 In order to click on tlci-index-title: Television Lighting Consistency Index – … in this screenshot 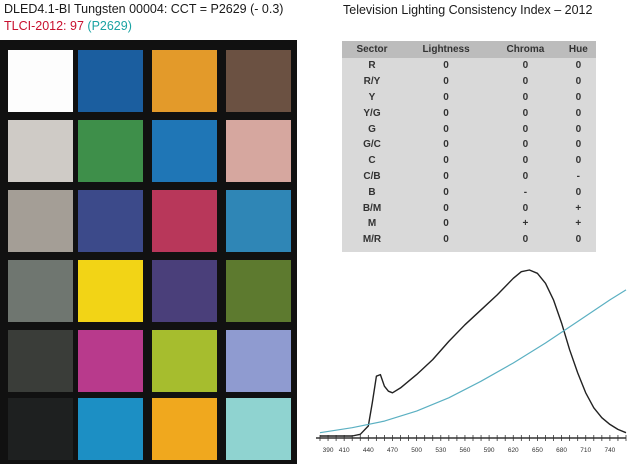, I will do `click(468, 10)`.